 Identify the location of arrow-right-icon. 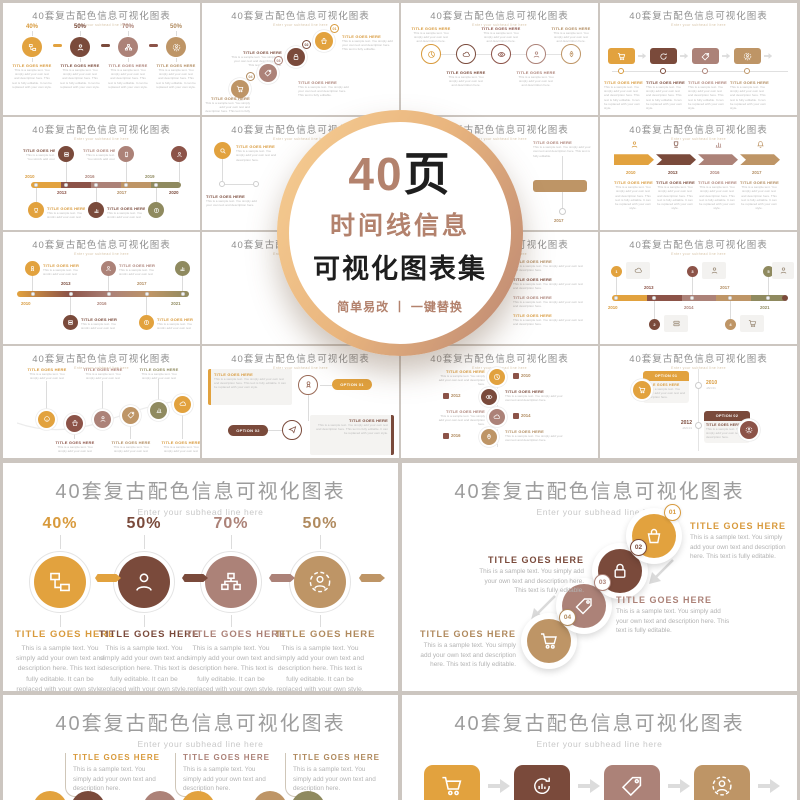
(642, 56).